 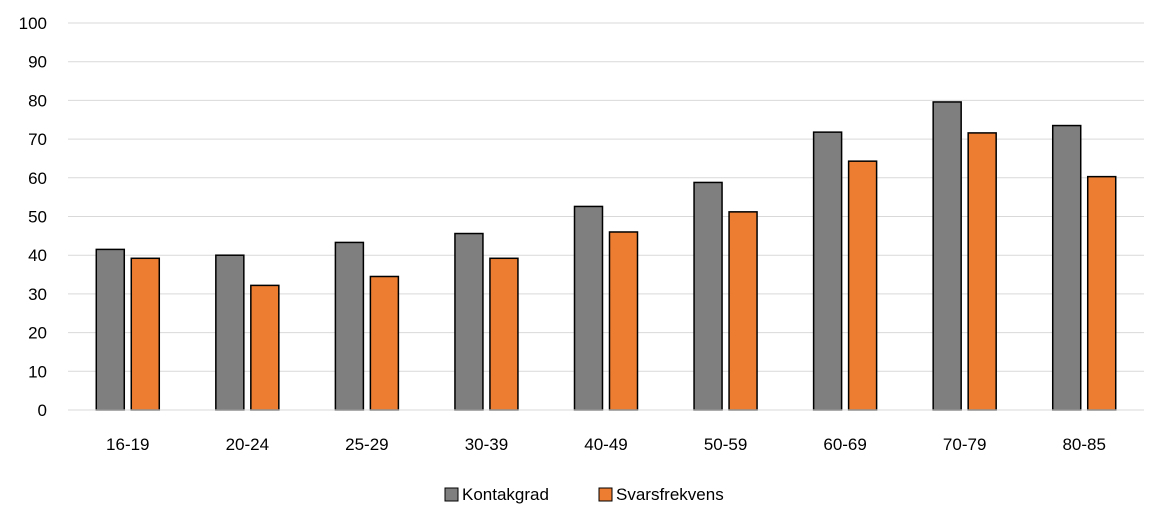 What do you see at coordinates (247, 444) in the screenshot?
I see `x-tick-label: 20-24` at bounding box center [247, 444].